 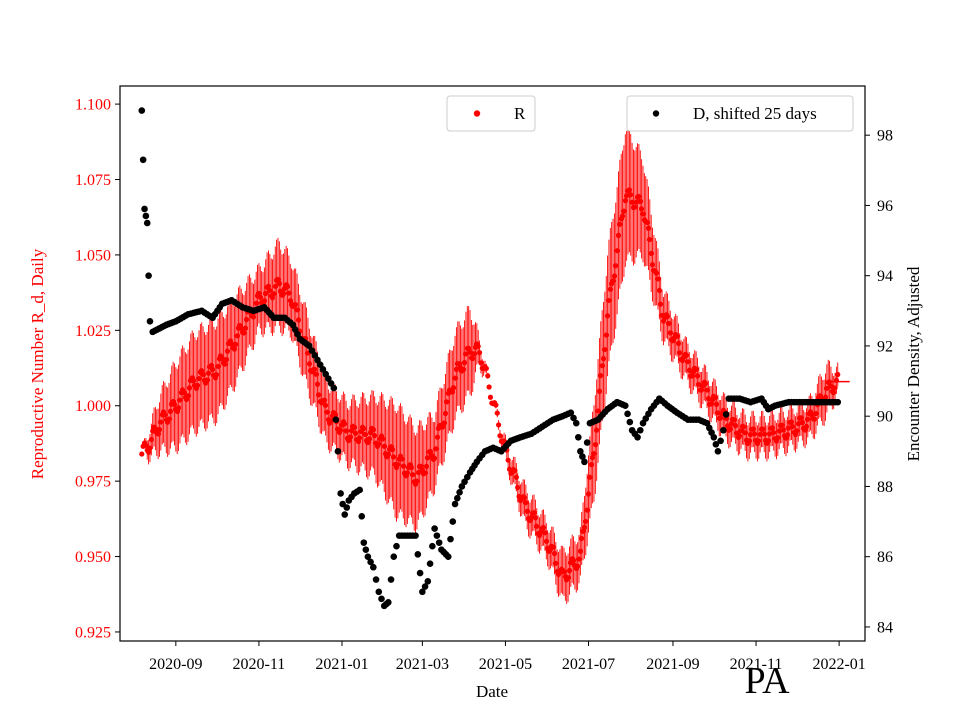 What do you see at coordinates (175, 664) in the screenshot?
I see `x-tick-label: 2020-09` at bounding box center [175, 664].